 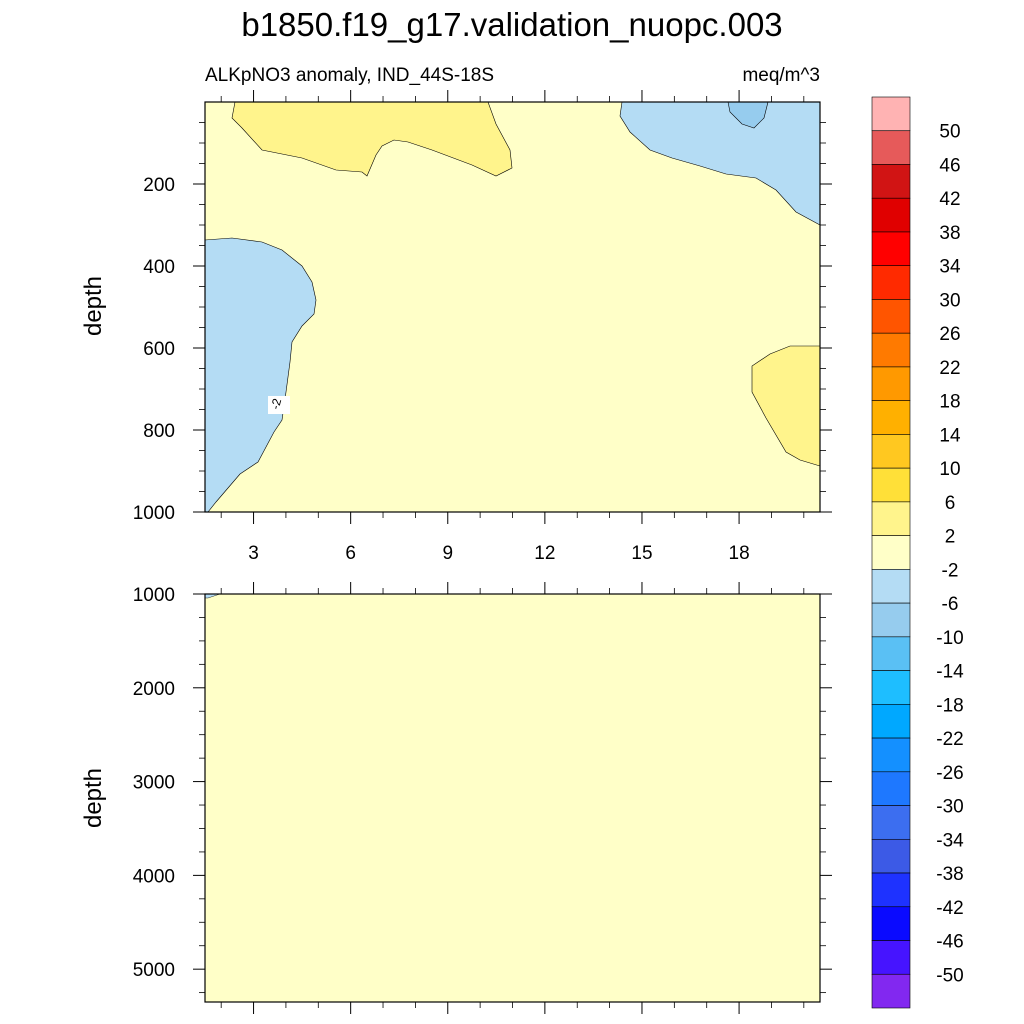 I want to click on colorbar-label: -26, so click(x=949, y=773).